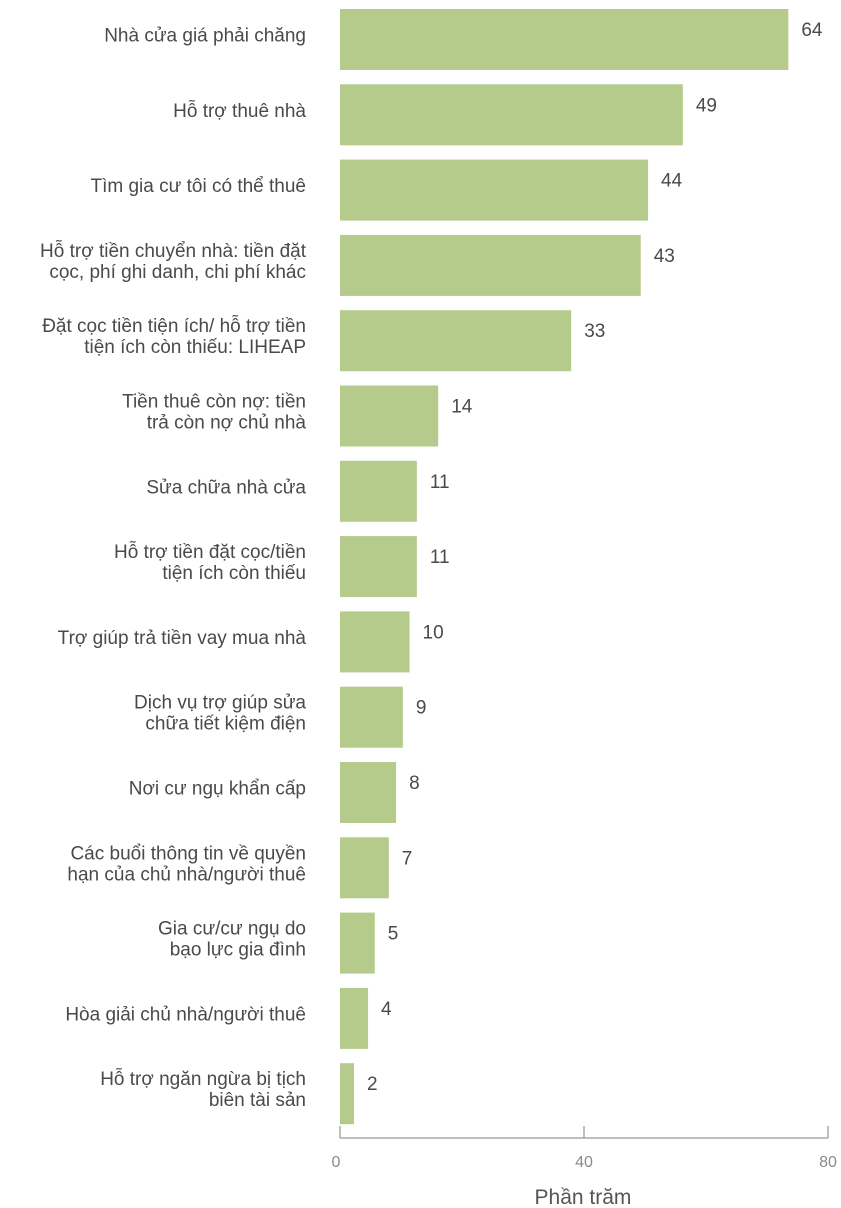  Describe the element at coordinates (584, 1162) in the screenshot. I see `x-tick-label-1: 40` at that location.